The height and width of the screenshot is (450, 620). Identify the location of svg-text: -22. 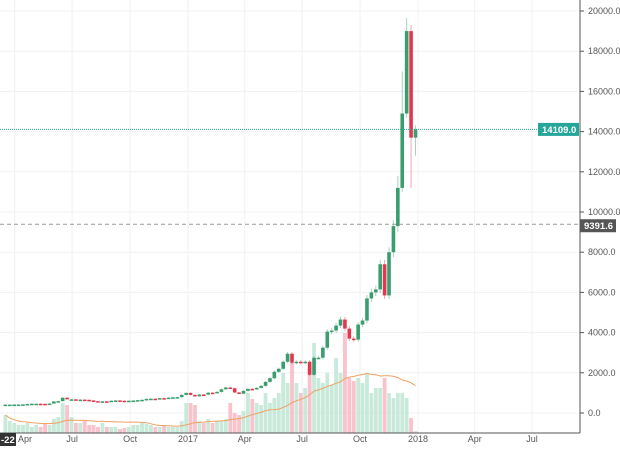
(8, 440).